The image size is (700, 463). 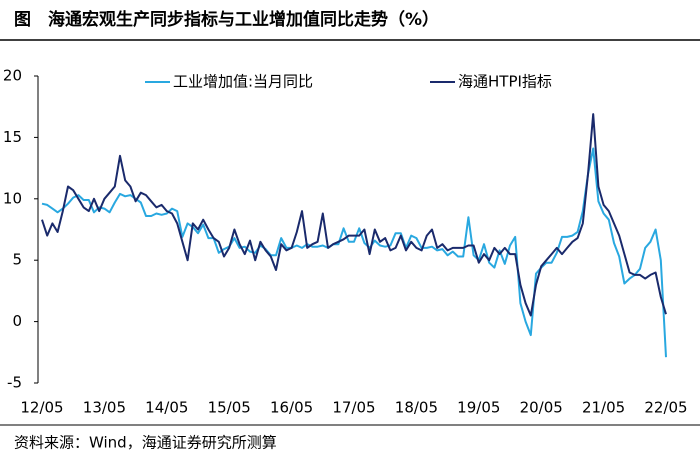 What do you see at coordinates (665, 408) in the screenshot?
I see `x-tick-label: 22/05` at bounding box center [665, 408].